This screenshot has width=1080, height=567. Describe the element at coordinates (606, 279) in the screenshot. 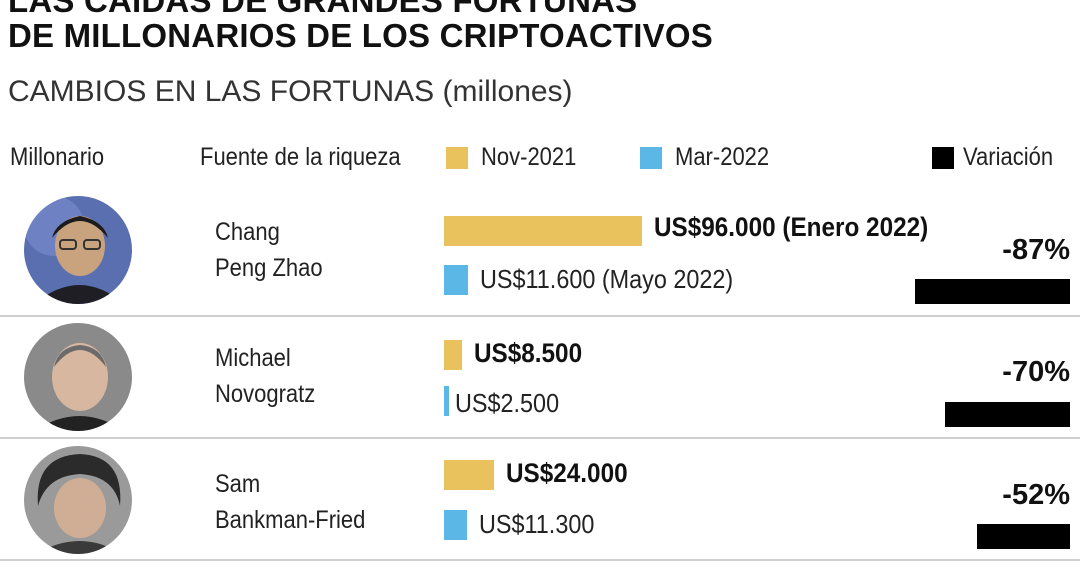

I see `data-label-mar: US$11.600 (Mayo 2022)` at that location.